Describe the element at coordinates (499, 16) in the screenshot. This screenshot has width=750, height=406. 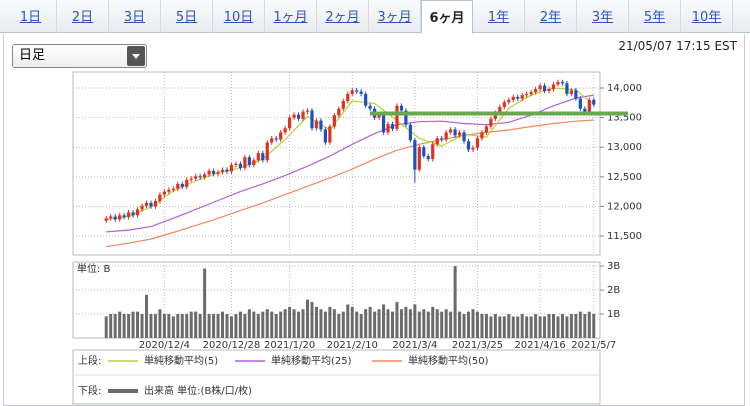
I see `period-tab: 1年` at that location.